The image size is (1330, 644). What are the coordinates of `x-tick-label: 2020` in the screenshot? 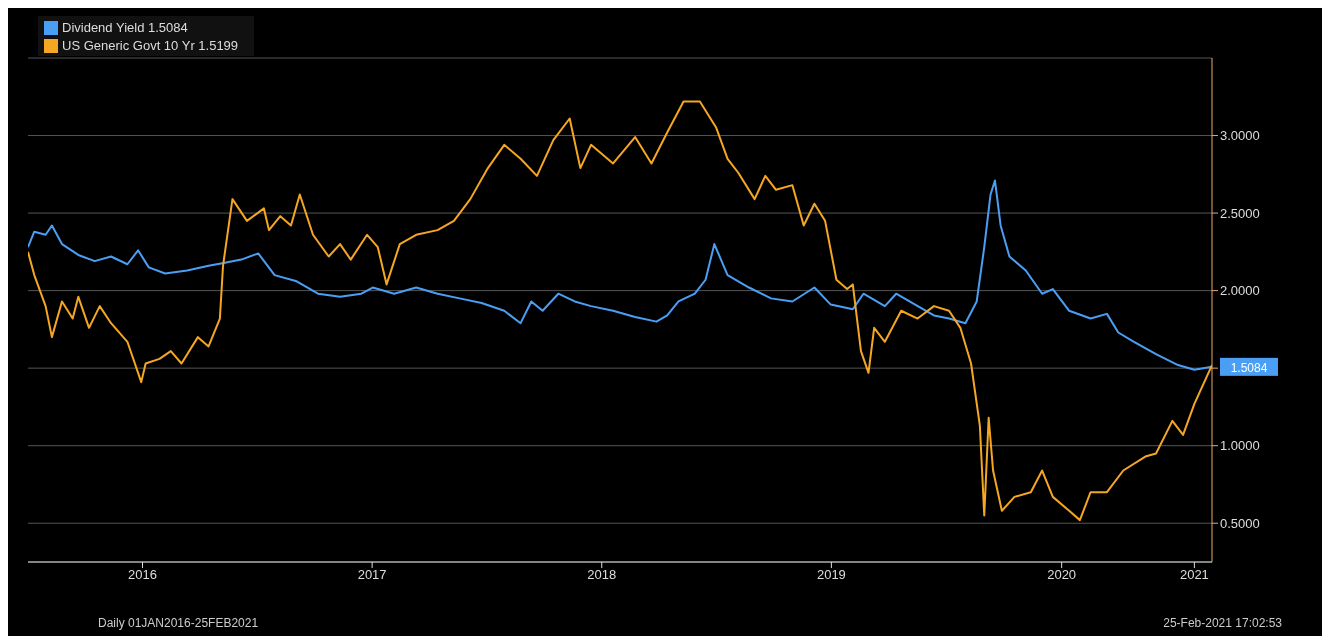 It's located at (1062, 575).